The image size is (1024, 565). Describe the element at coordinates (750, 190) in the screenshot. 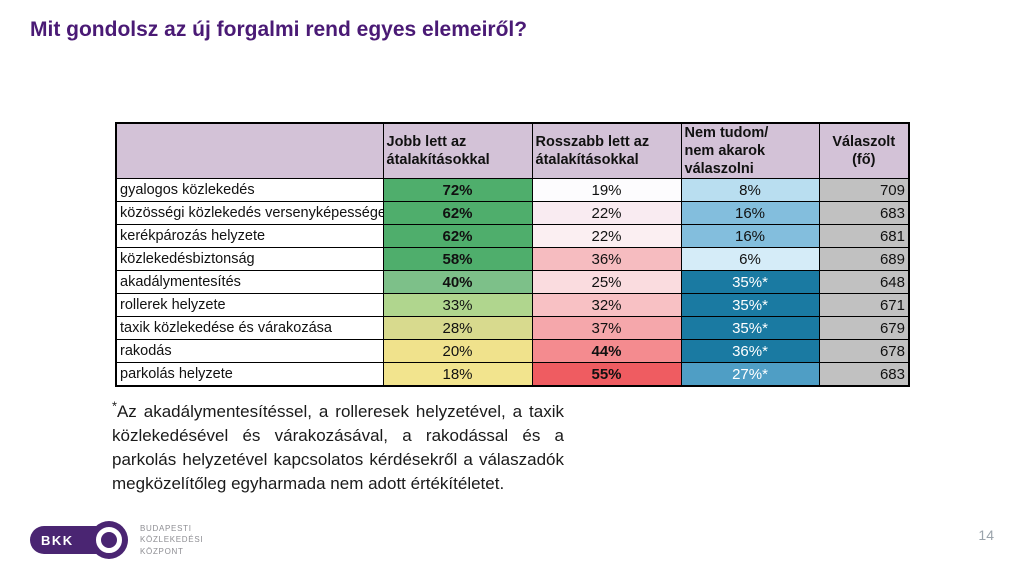

I see `value-cell: 8%` at that location.